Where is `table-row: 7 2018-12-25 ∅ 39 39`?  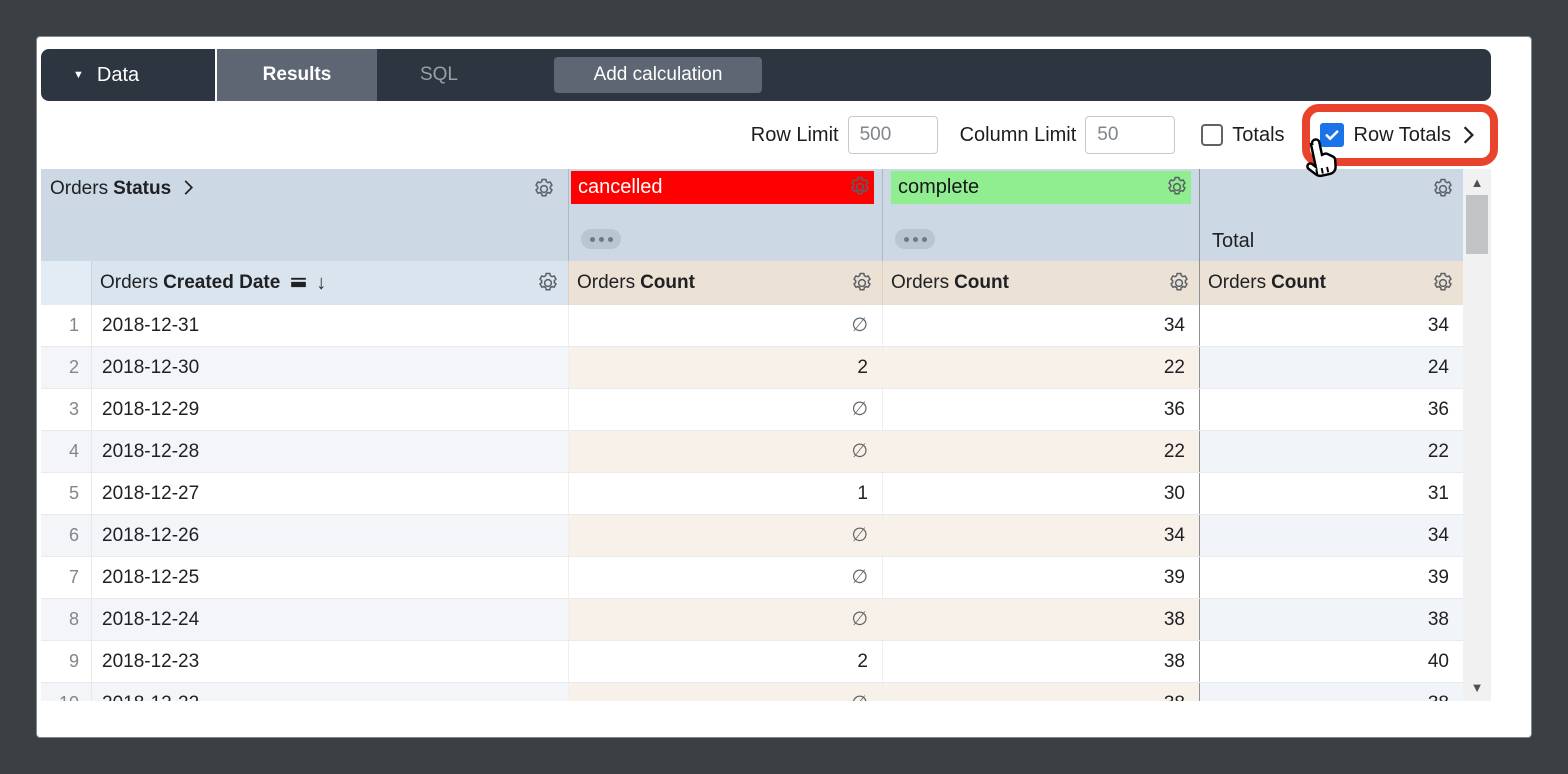
table-row: 7 2018-12-25 ∅ 39 39 is located at coordinates (752, 578).